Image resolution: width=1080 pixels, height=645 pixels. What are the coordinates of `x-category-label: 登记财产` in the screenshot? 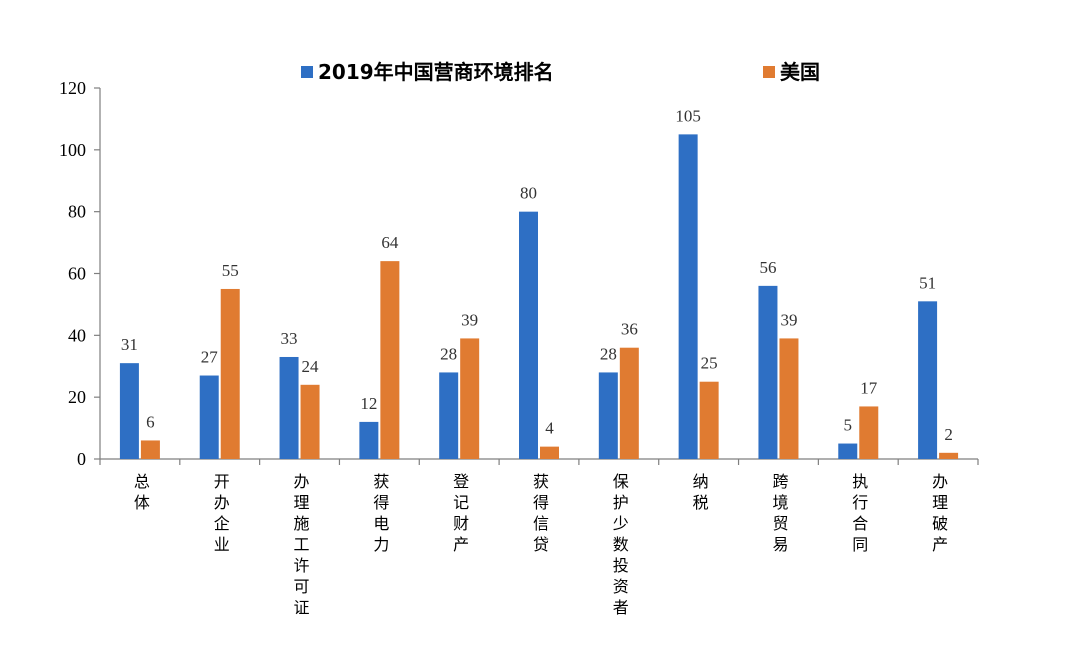 It's located at (461, 513).